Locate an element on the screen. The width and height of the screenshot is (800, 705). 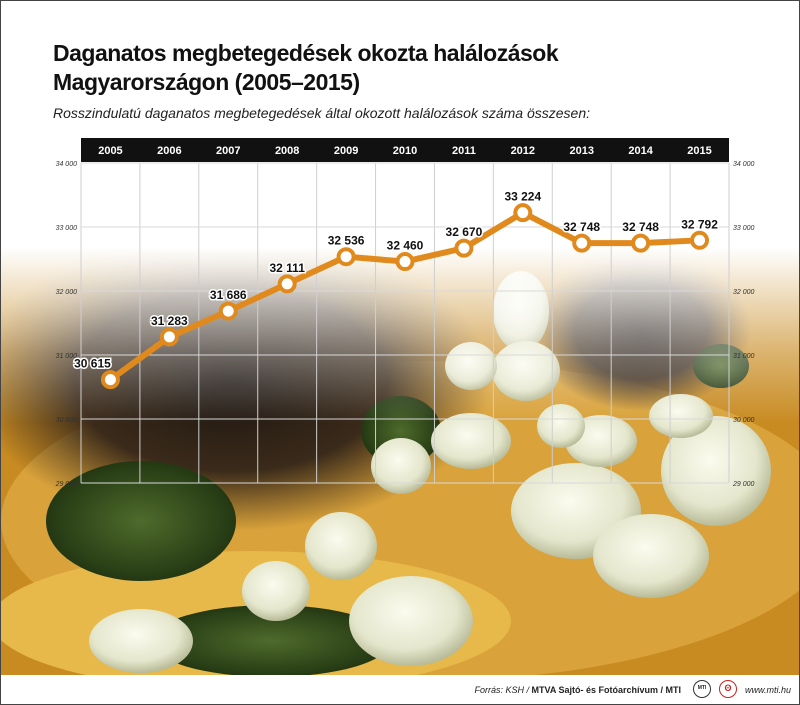
data-label: 32 536 is located at coordinates (346, 241).